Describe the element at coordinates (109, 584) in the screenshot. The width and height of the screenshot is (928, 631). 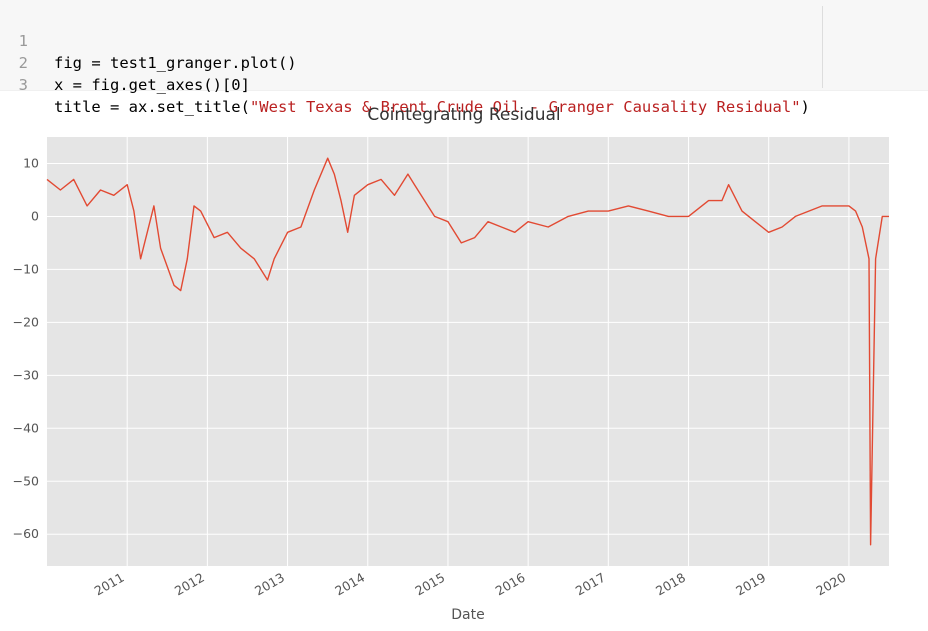
I see `x-tick-label: 2011` at that location.